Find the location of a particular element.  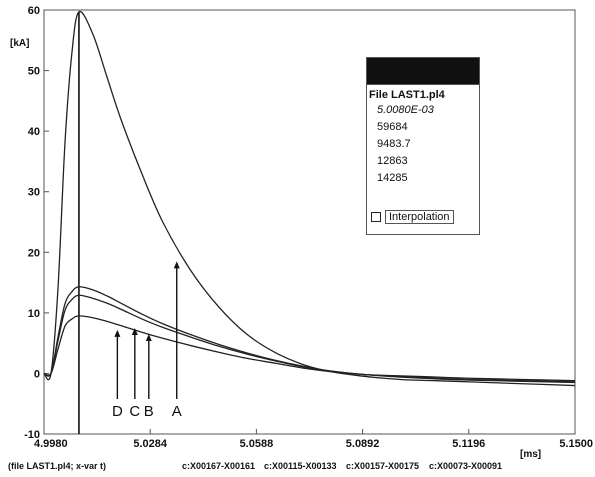

x-tick-label: 5.0588 is located at coordinates (257, 444).